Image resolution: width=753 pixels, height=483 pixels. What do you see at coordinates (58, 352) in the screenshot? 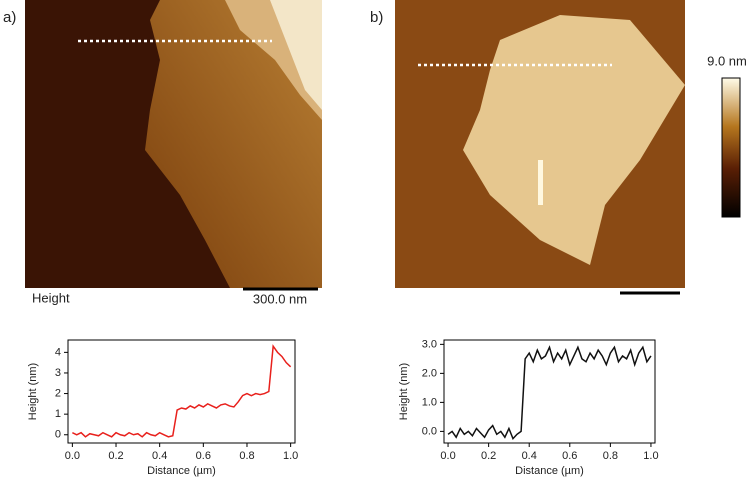
I see `y-tick-label: 4` at bounding box center [58, 352].